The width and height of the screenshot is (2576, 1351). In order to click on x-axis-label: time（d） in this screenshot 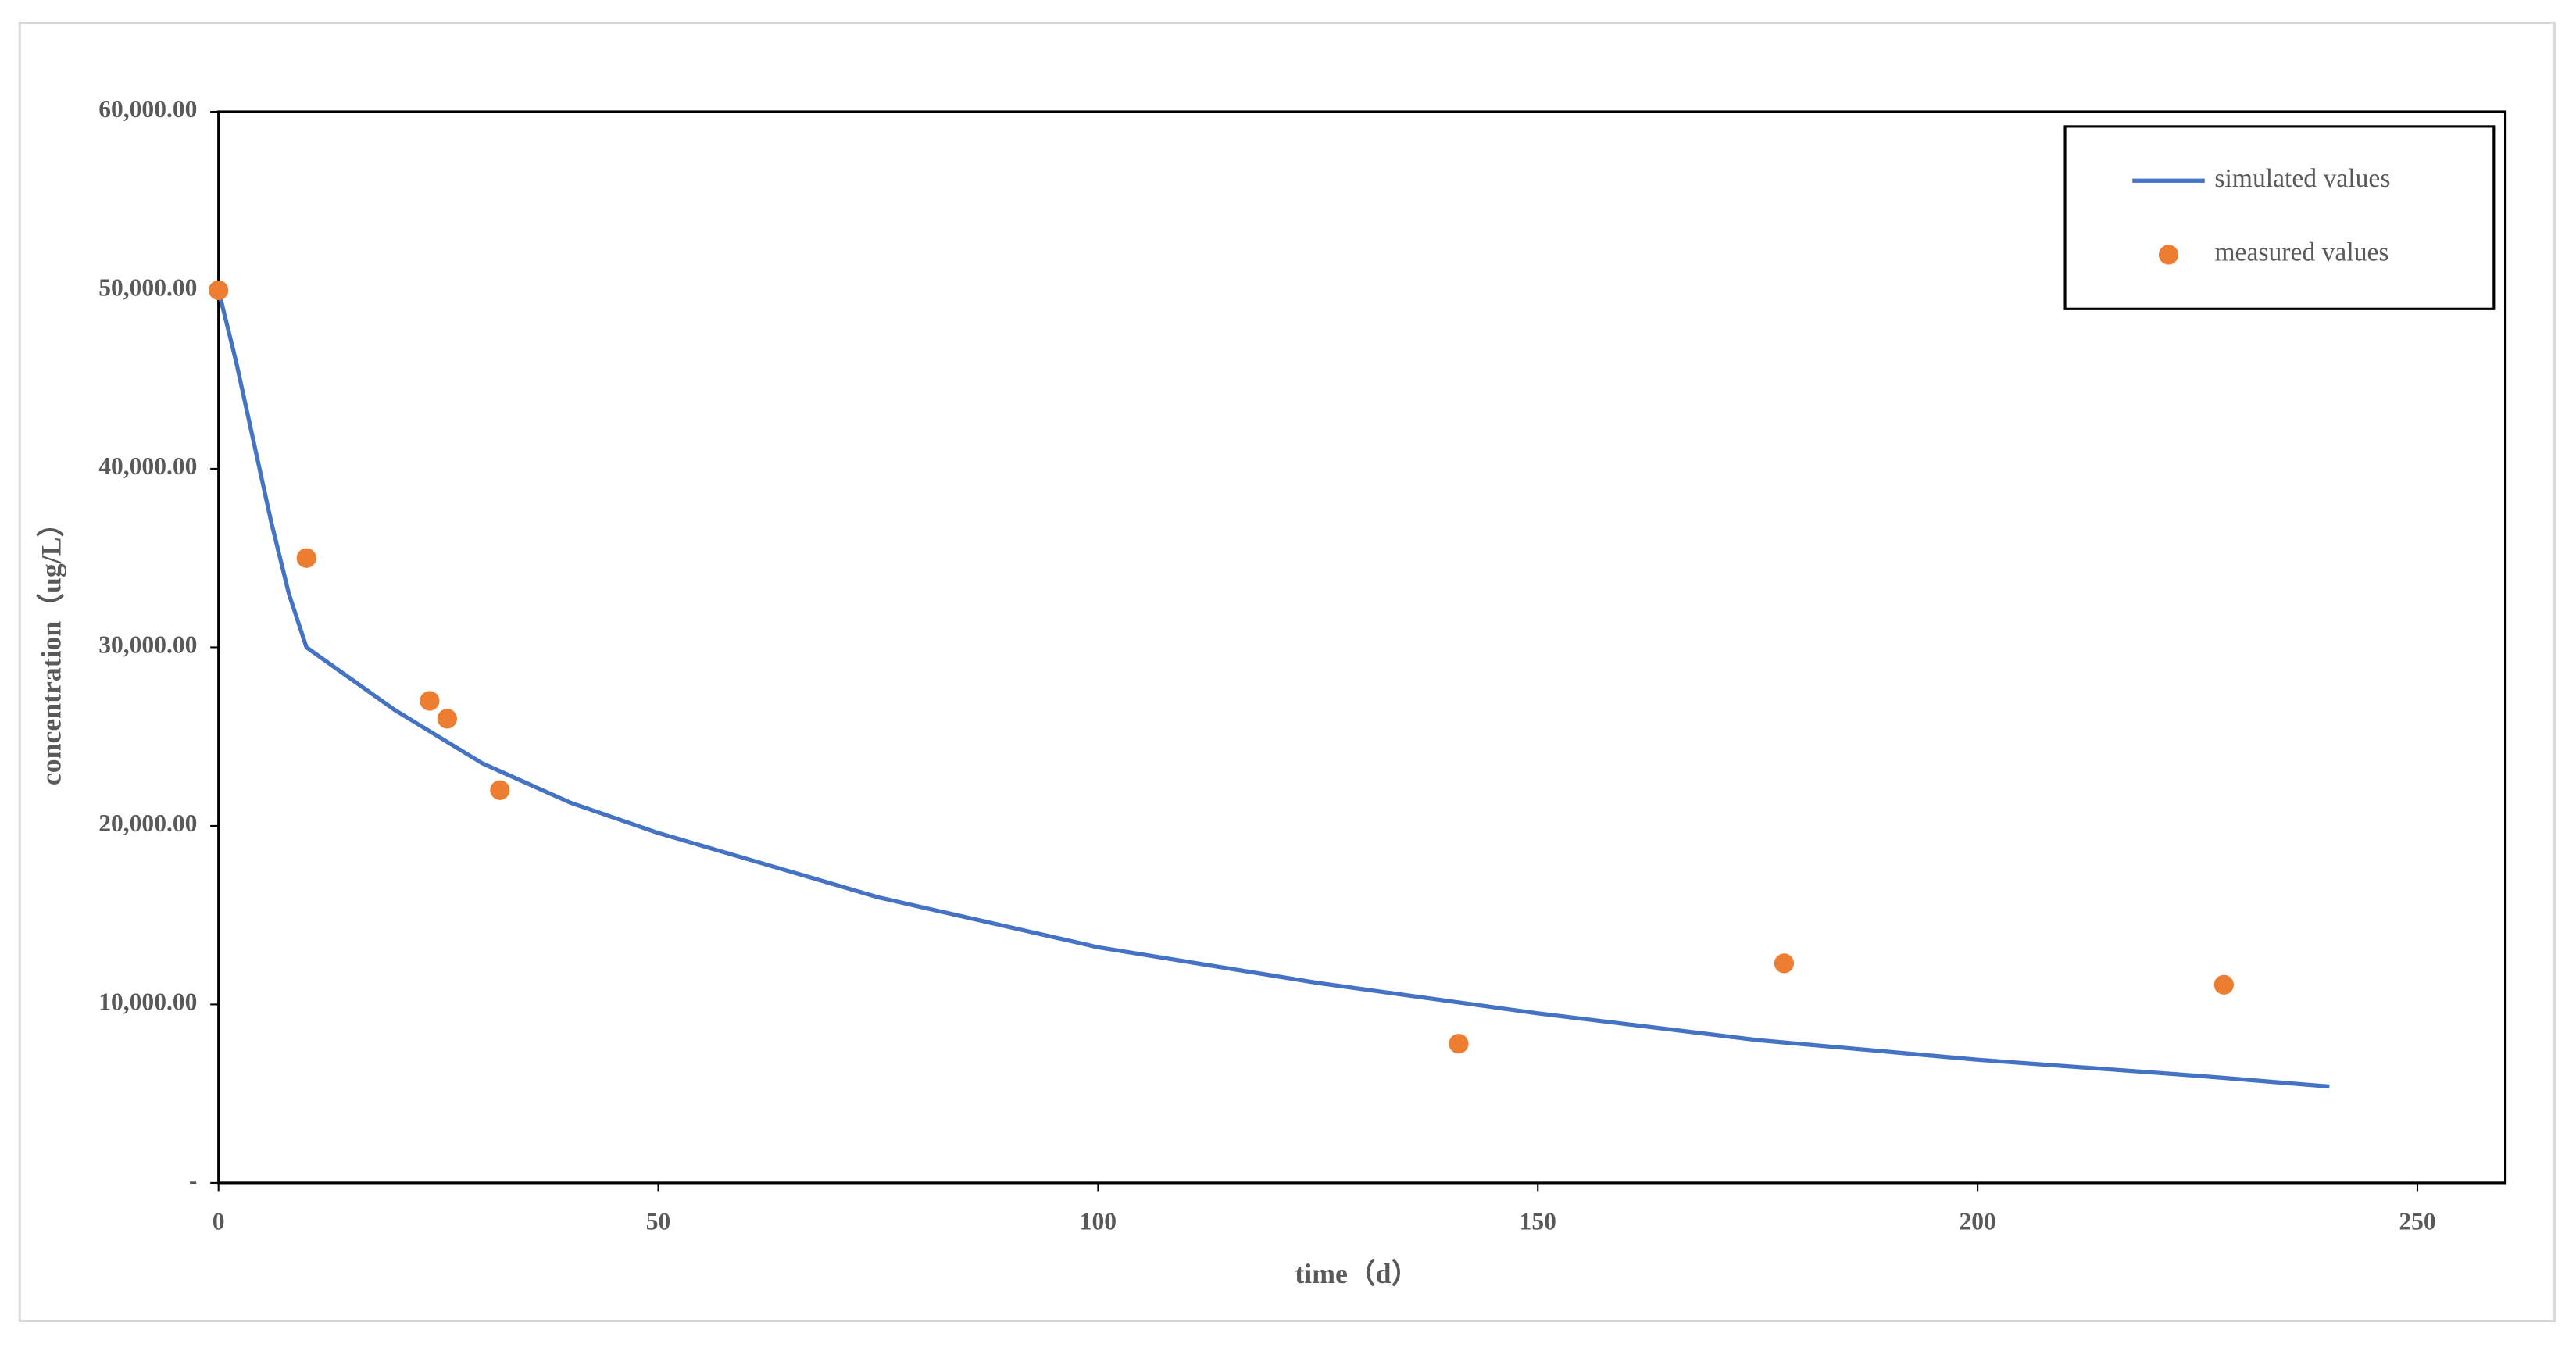, I will do `click(1357, 1274)`.